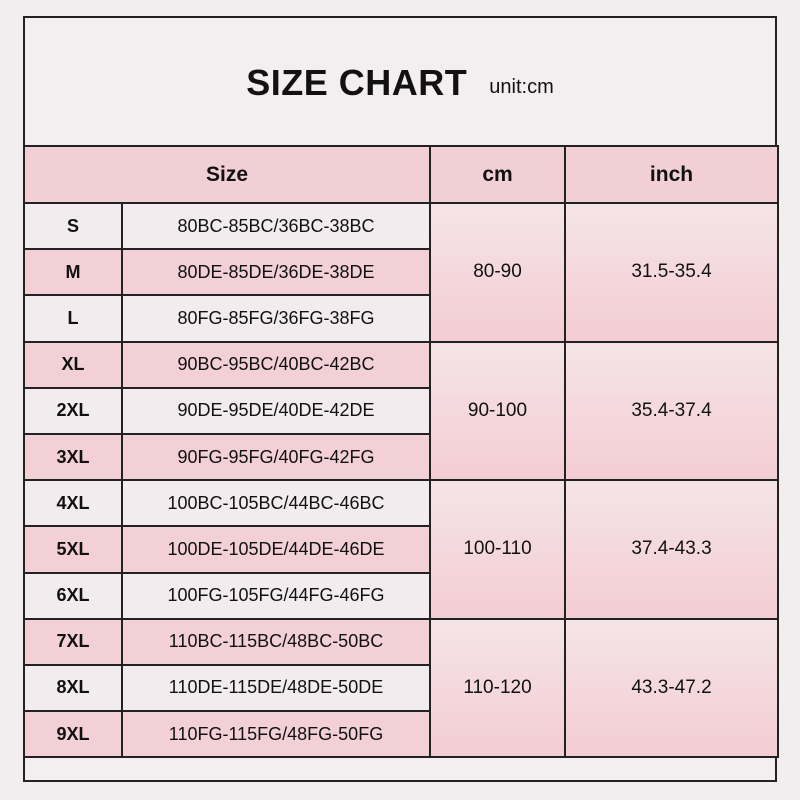 This screenshot has height=800, width=800. Describe the element at coordinates (227, 174) in the screenshot. I see `header-size: Size` at that location.